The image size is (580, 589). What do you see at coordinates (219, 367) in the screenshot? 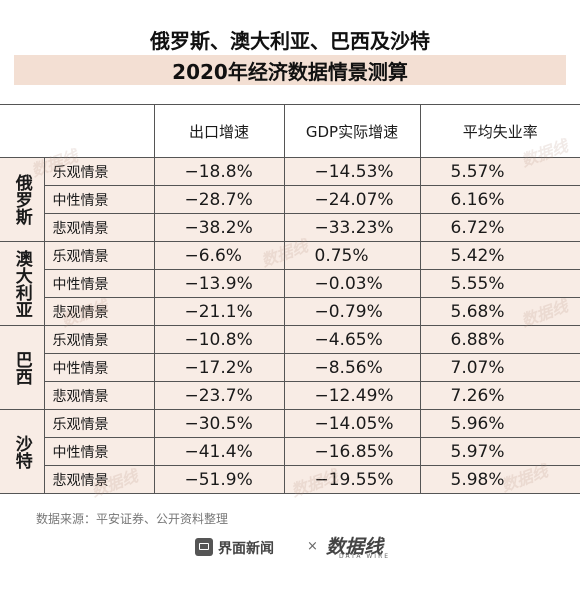
I see `export-growth-cell: −17.2%` at bounding box center [219, 367].